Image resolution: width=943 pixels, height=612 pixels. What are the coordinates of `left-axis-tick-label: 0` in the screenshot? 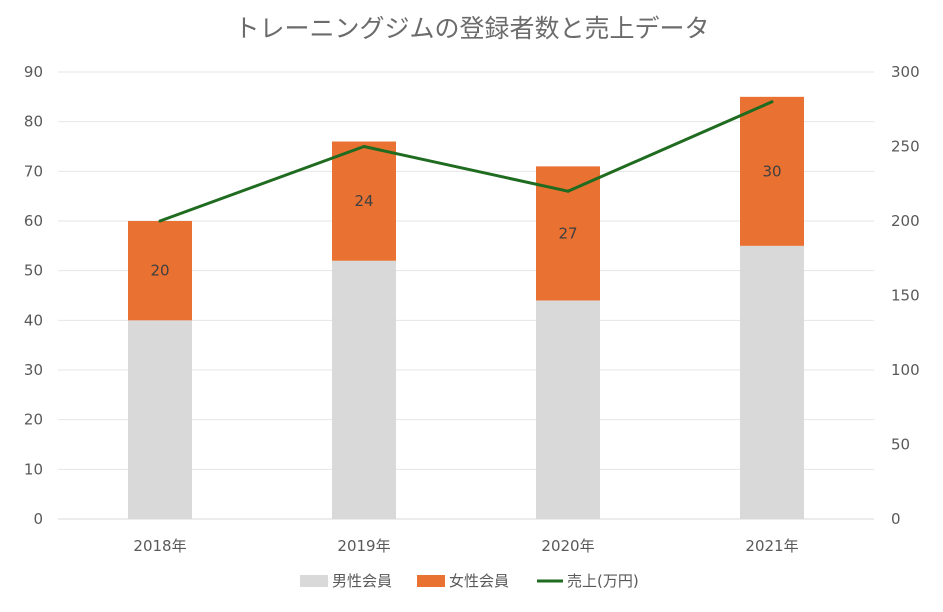 It's located at (38, 519).